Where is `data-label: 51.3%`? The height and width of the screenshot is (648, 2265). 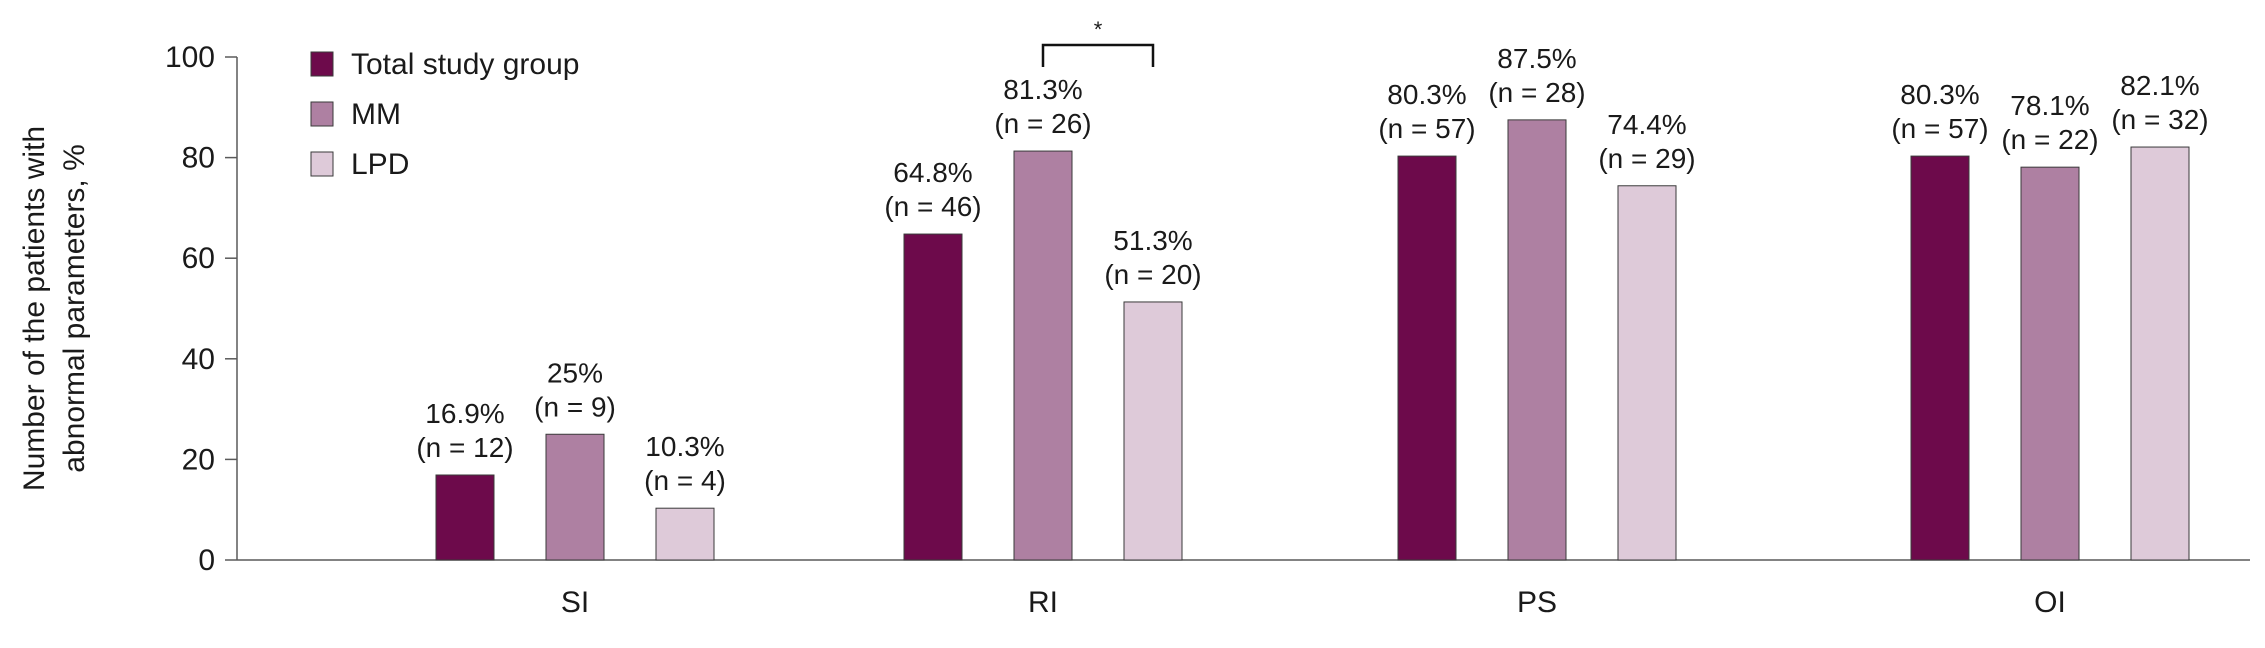 data-label: 51.3% is located at coordinates (1152, 240).